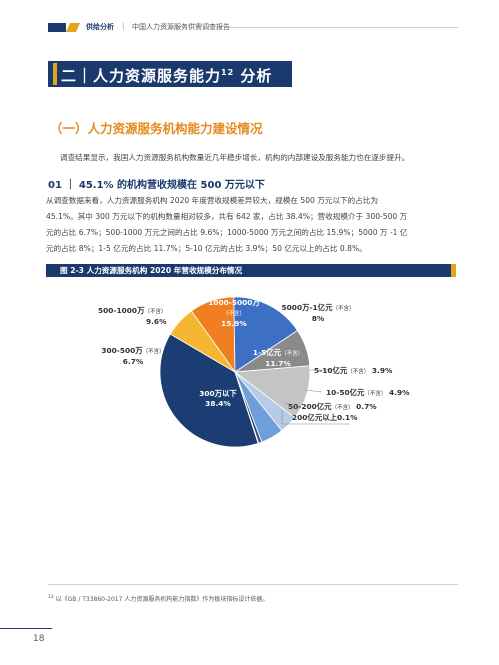 The image size is (499, 665). What do you see at coordinates (375, 394) in the screenshot?
I see `label-10-50-note: （不含）` at bounding box center [375, 394].